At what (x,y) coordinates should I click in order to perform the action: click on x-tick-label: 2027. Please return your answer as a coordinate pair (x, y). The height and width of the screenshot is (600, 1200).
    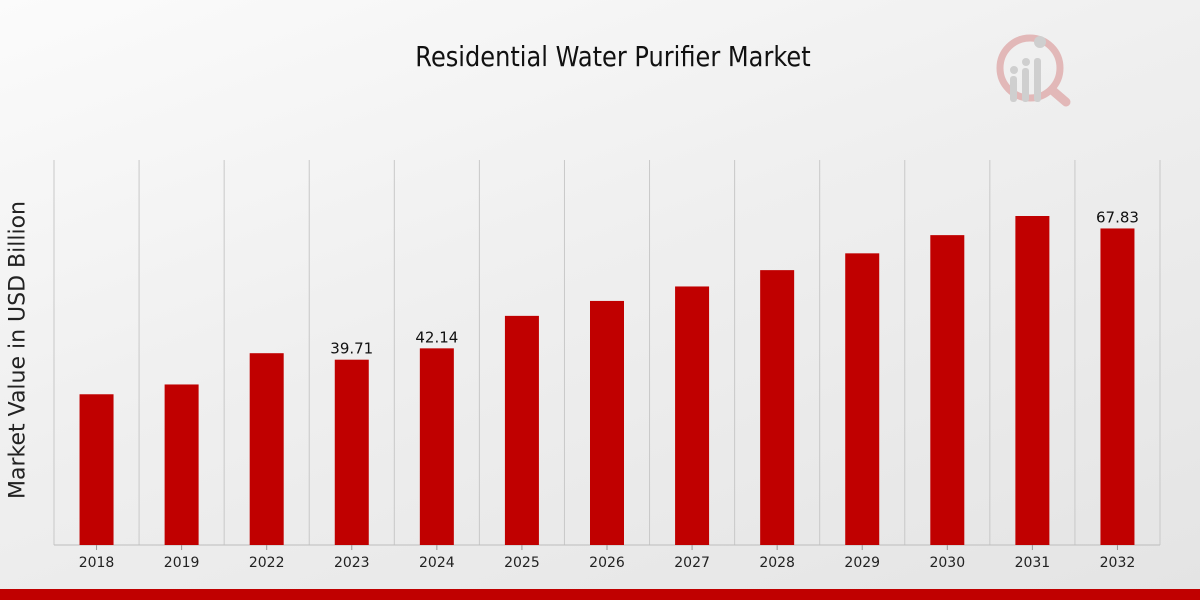
    Looking at the image, I should click on (692, 563).